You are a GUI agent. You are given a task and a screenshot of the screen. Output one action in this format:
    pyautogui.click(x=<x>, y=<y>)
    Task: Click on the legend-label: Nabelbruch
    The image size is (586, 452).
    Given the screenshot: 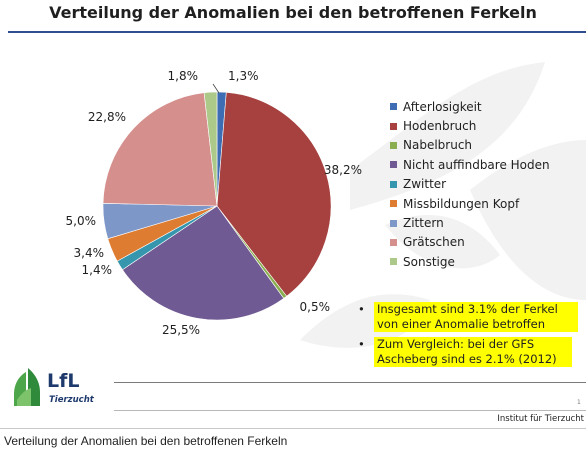 What is the action you would take?
    pyautogui.click(x=438, y=145)
    